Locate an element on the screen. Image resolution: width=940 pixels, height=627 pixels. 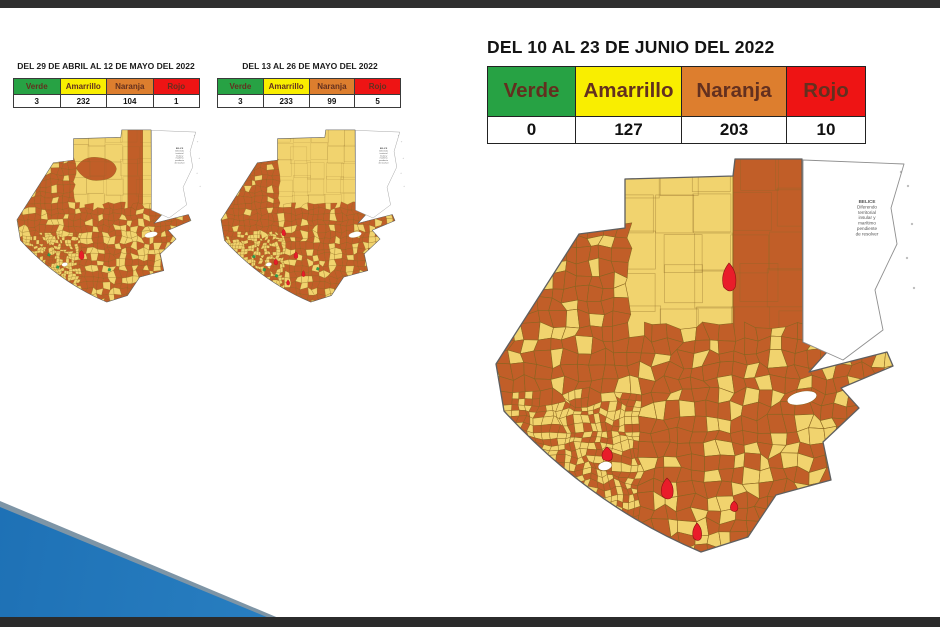
map3-value-row: 0 127 203 10 is located at coordinates (676, 130).